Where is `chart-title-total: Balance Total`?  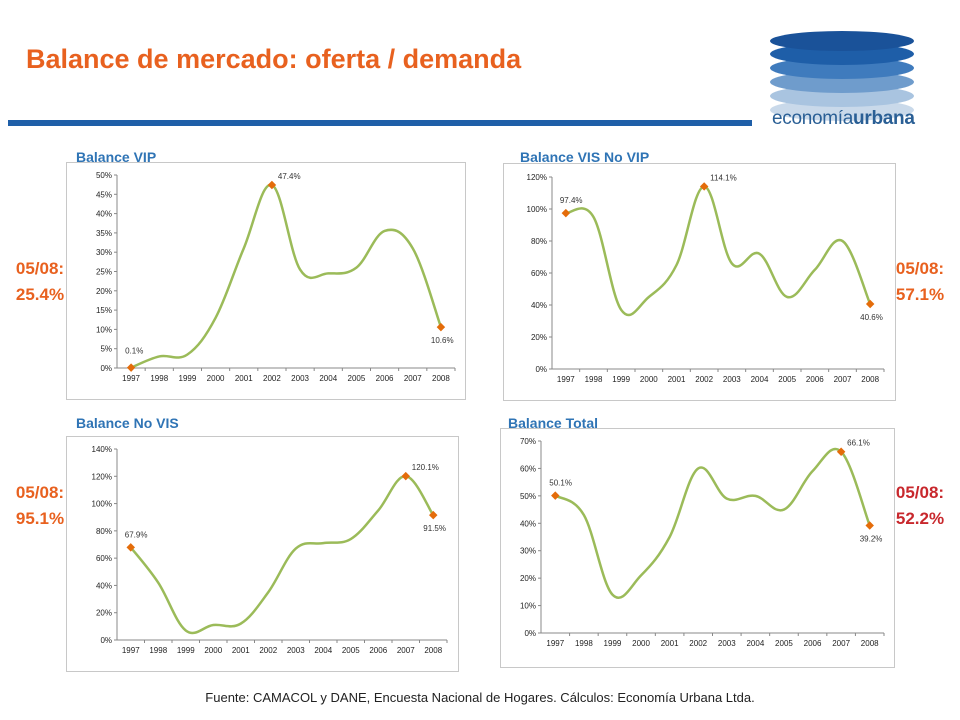 chart-title-total: Balance Total is located at coordinates (553, 423).